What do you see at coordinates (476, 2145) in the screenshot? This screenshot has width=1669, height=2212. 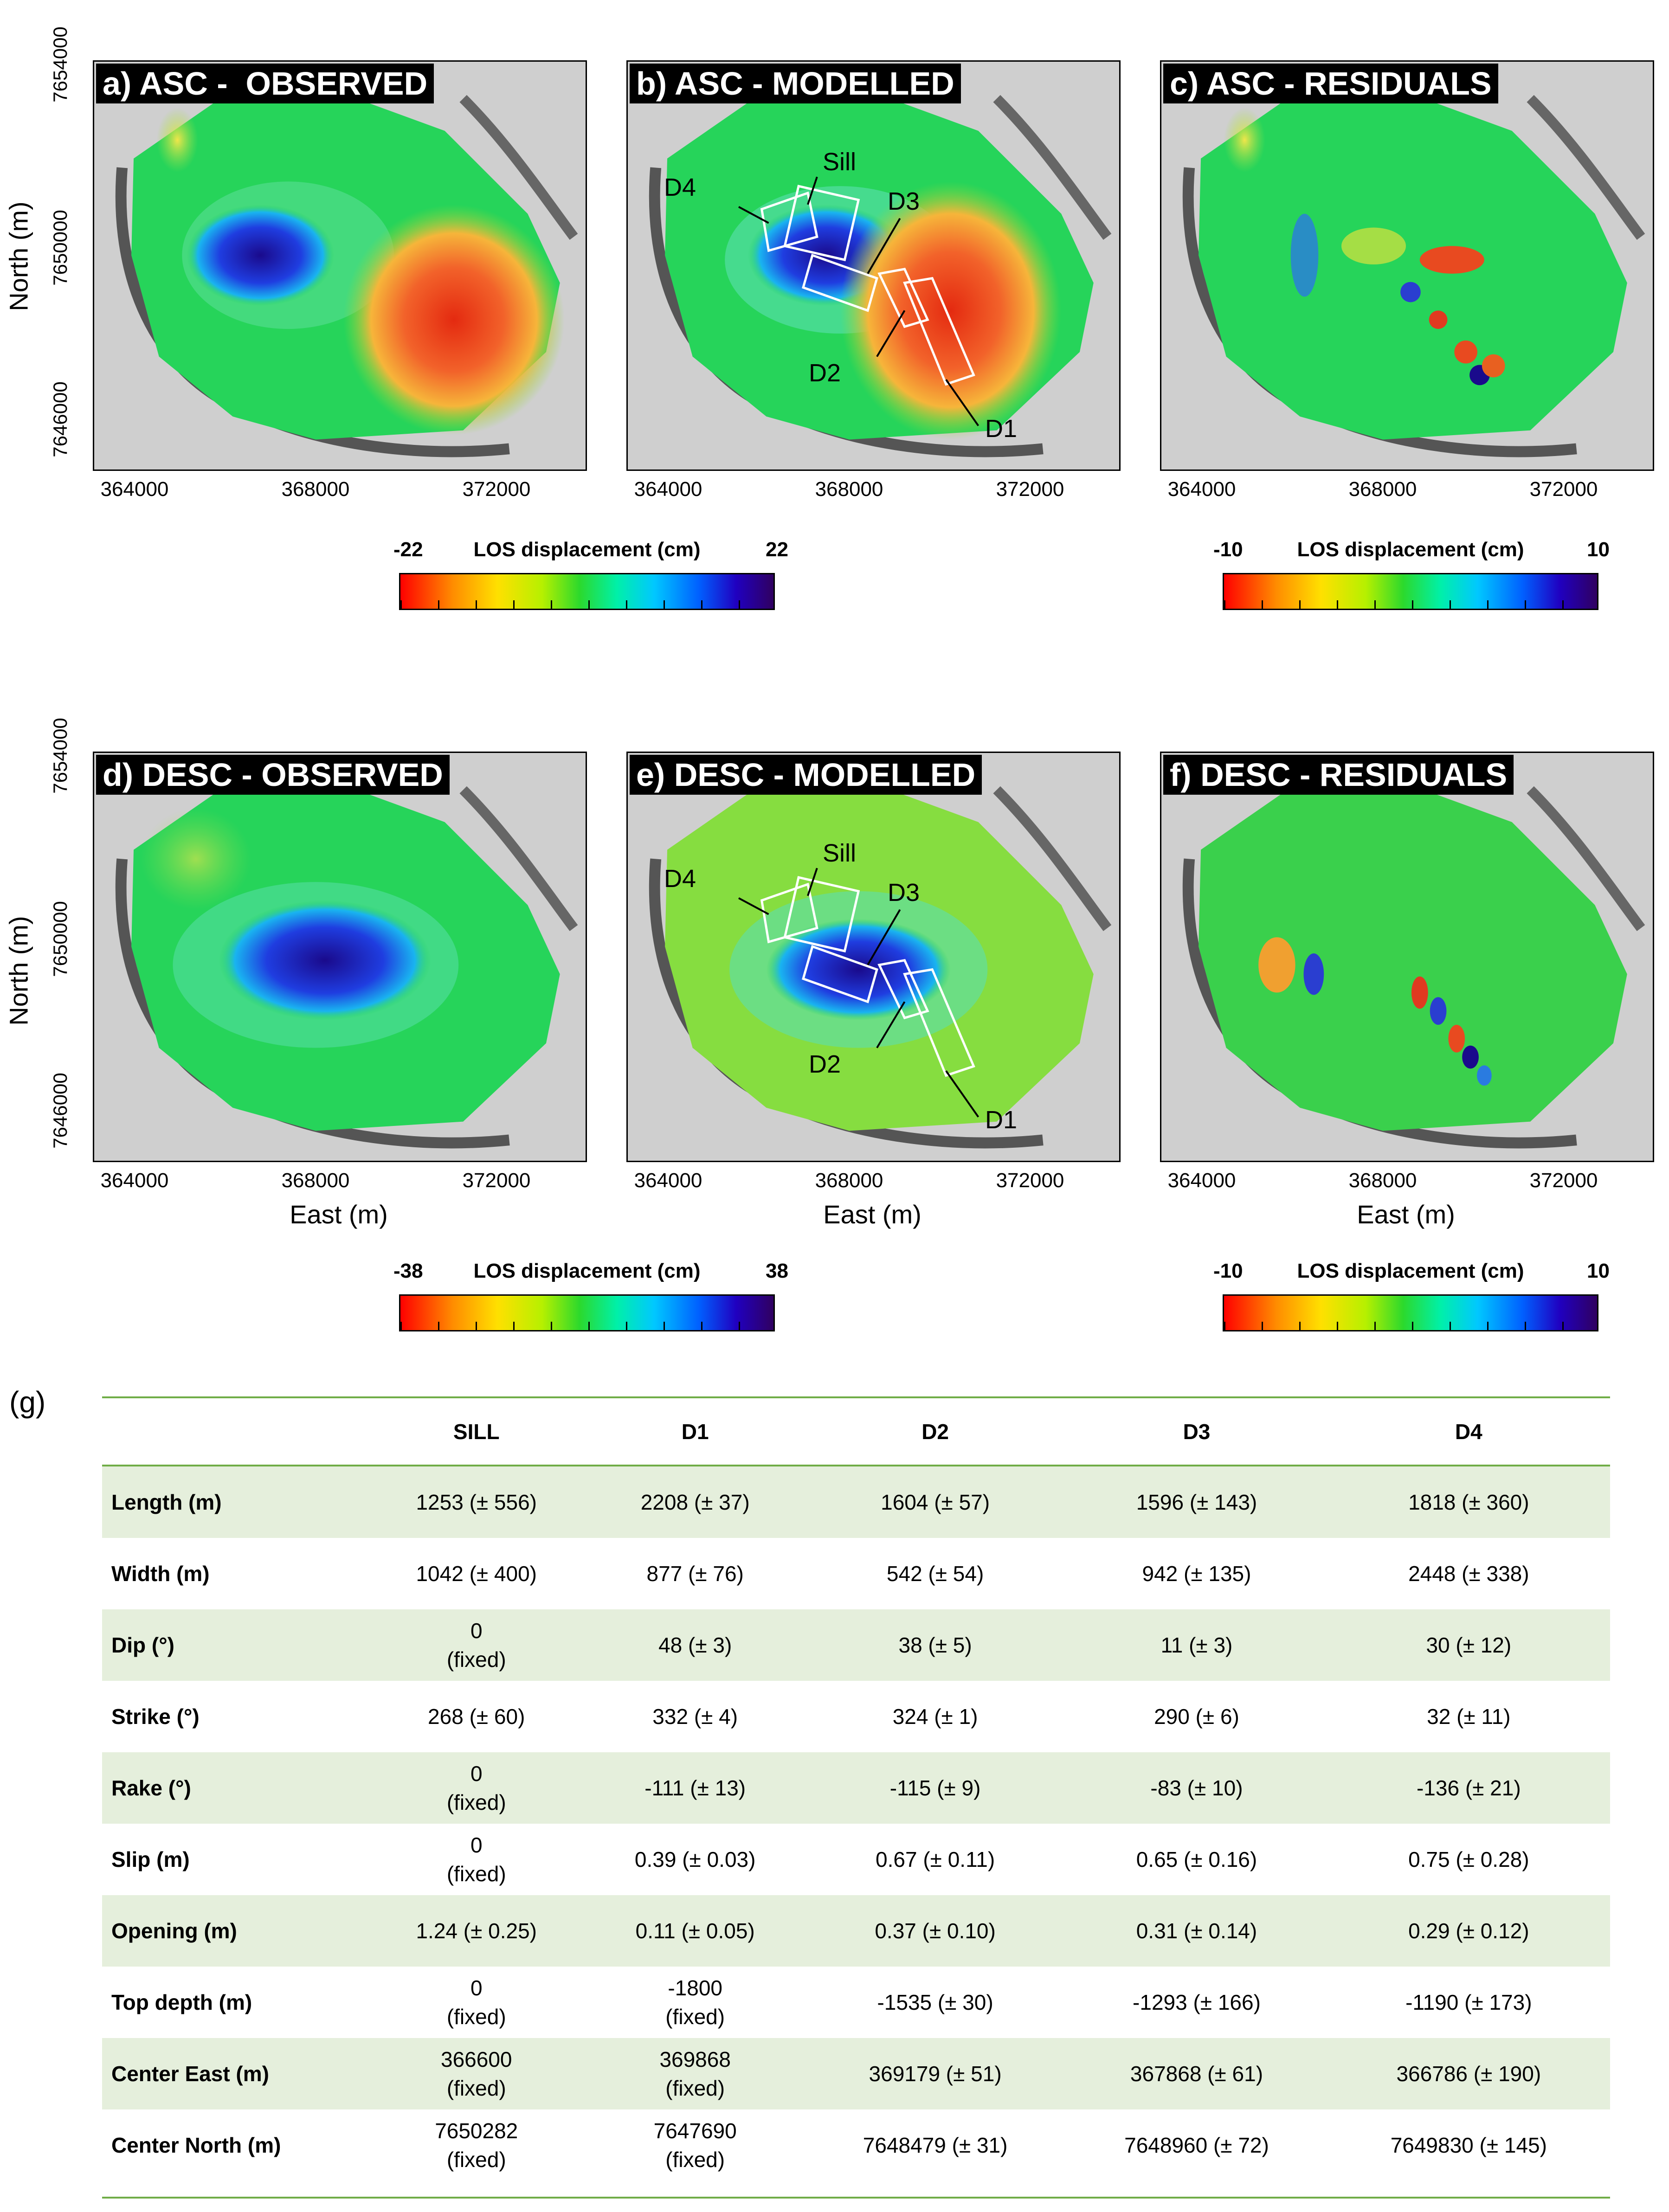 I see `table-cell: 7650282 (fixed)` at bounding box center [476, 2145].